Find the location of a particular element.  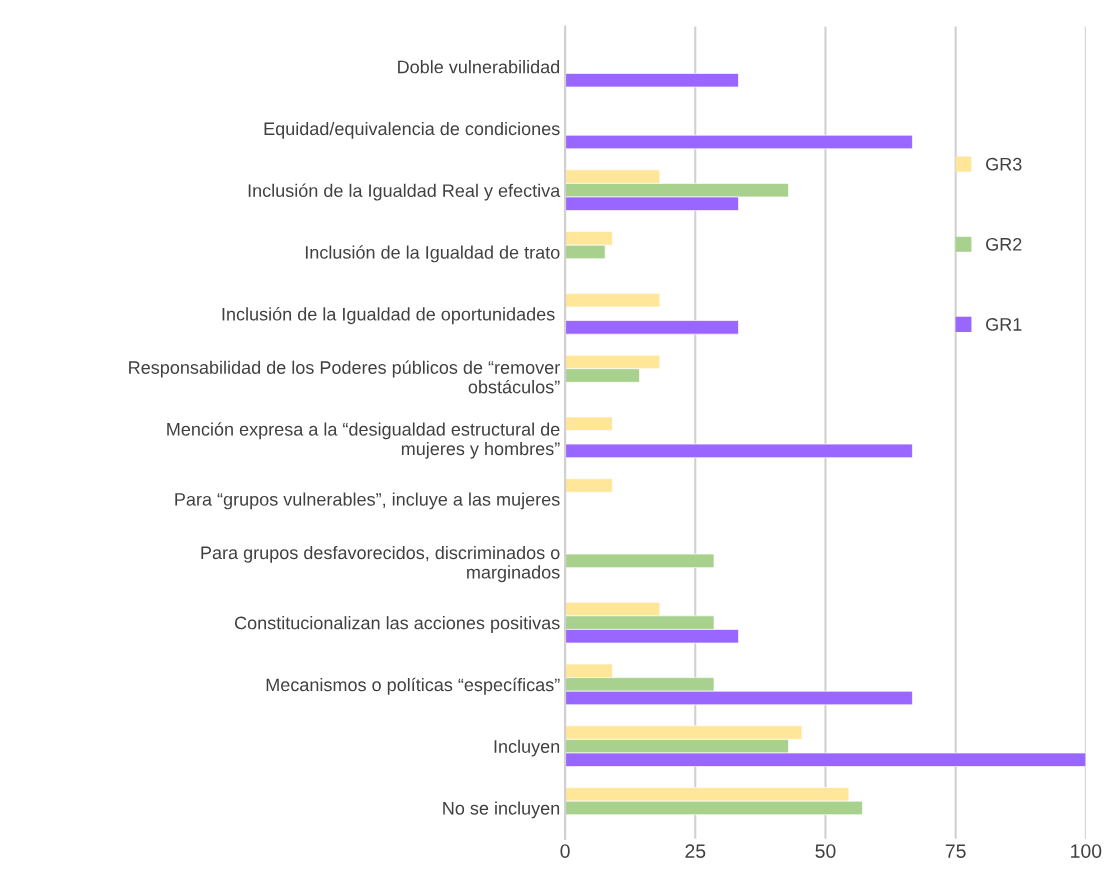

x-tick-label: 50 is located at coordinates (825, 851).